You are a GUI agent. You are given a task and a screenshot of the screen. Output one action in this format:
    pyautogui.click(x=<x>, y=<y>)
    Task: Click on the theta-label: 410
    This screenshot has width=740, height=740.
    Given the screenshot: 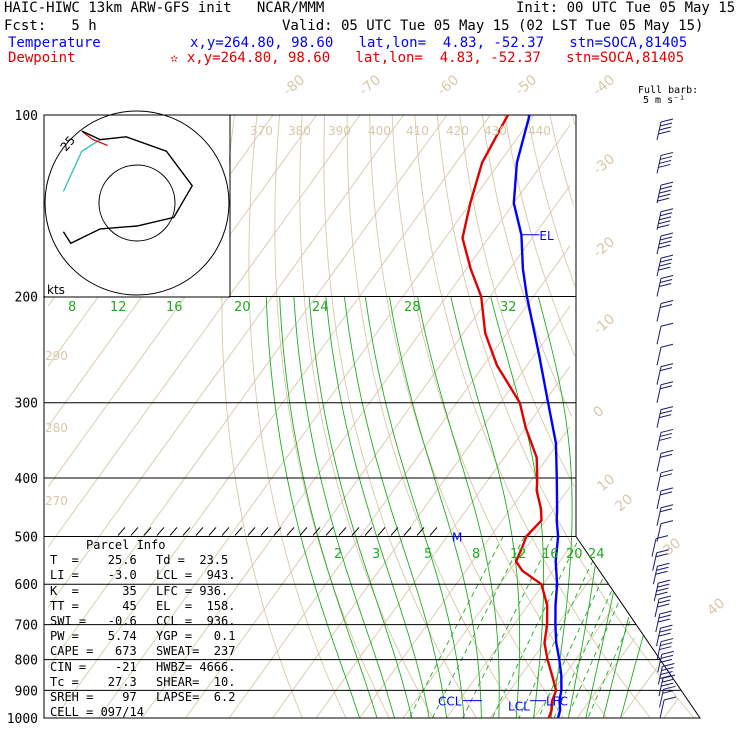 What is the action you would take?
    pyautogui.click(x=417, y=131)
    